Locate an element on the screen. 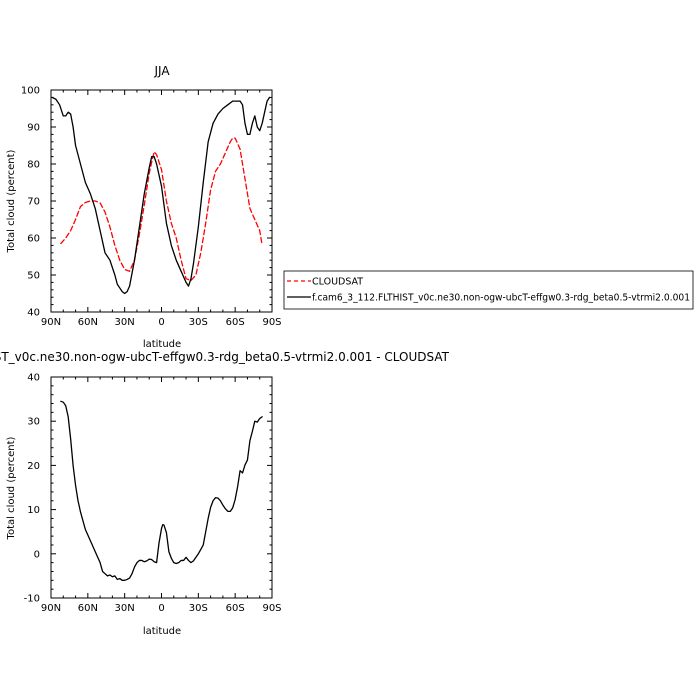 This screenshot has height=700, width=700. chart2-tick-labels: 90N 60N 30N 0 30S 60S 90S -10 0 10 20 30 40 is located at coordinates (153, 494).